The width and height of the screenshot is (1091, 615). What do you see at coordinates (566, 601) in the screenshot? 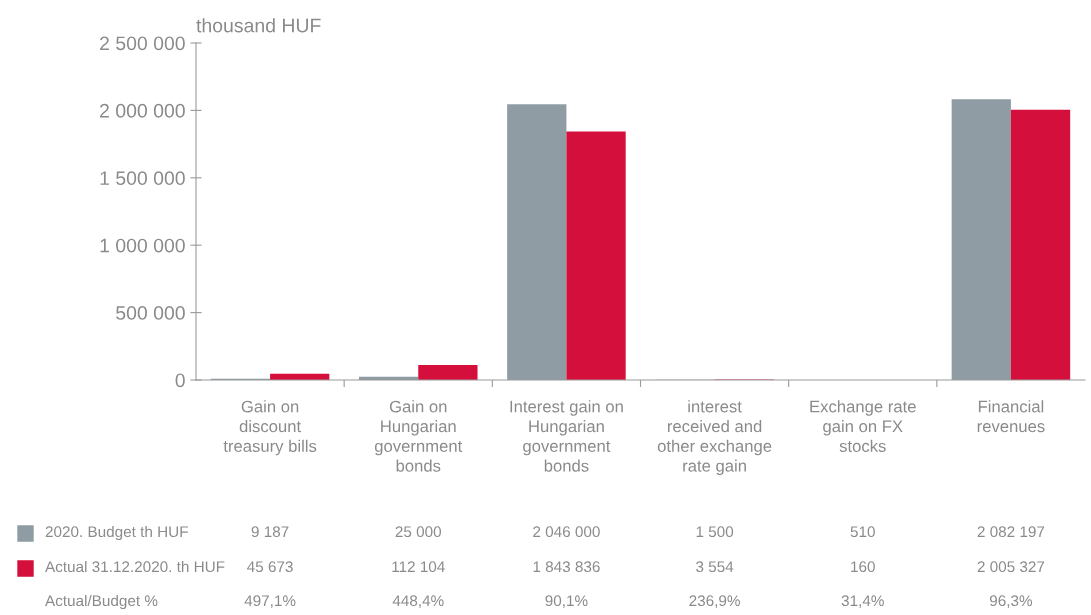
I see `text: 90,1%` at bounding box center [566, 601].